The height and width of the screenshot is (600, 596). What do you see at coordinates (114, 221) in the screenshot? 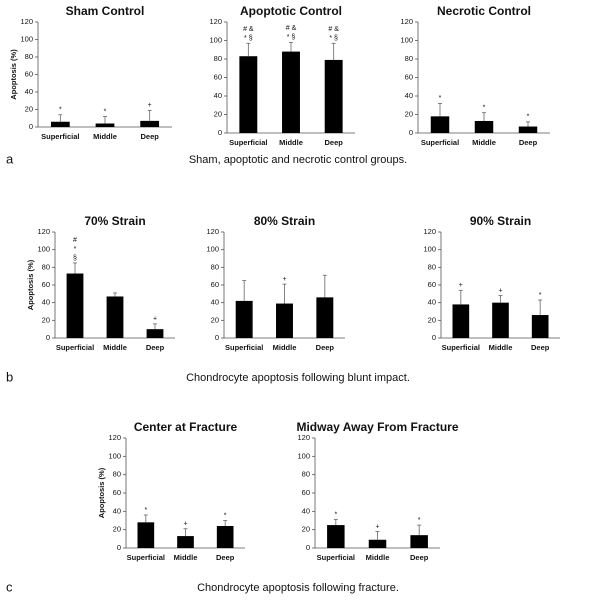
I see `chart-title: 70% Strain` at bounding box center [114, 221].